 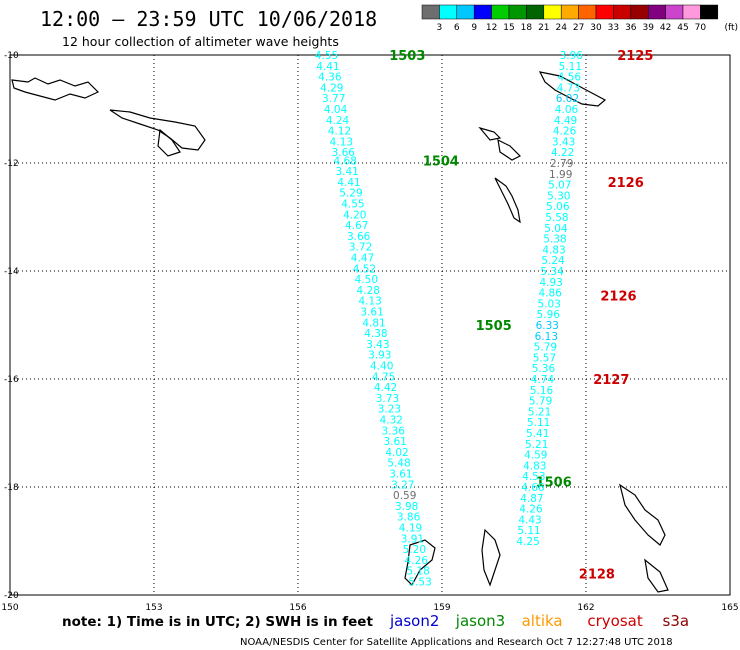 I want to click on latitude-label: -14, so click(x=11, y=272).